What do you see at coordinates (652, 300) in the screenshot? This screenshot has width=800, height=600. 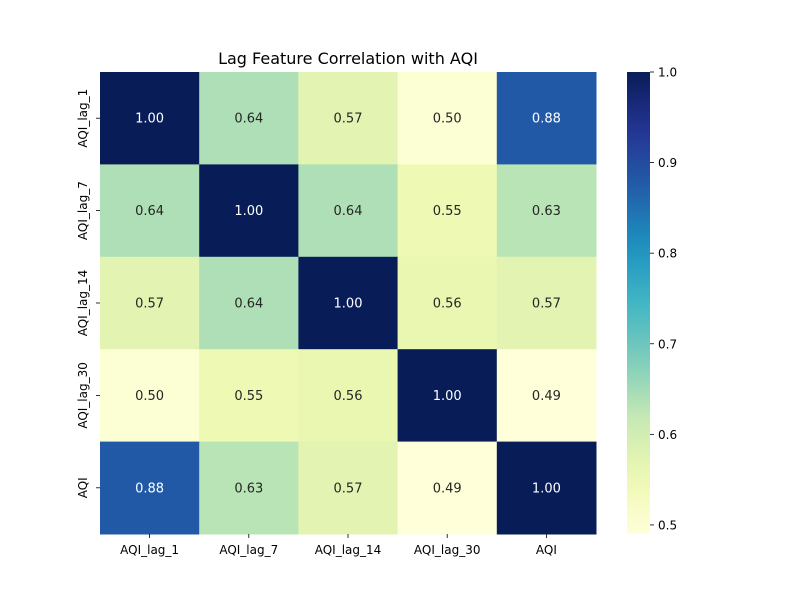 I see `colorbar: 0.5 0.6 0.7 0.8 0.9 1.0` at bounding box center [652, 300].